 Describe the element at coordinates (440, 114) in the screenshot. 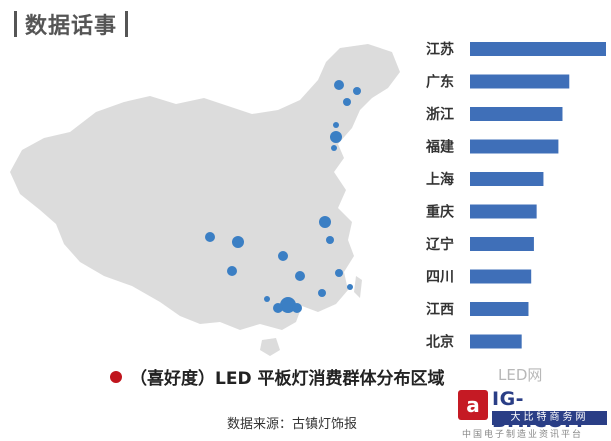

I see `bar-label: 浙江` at that location.